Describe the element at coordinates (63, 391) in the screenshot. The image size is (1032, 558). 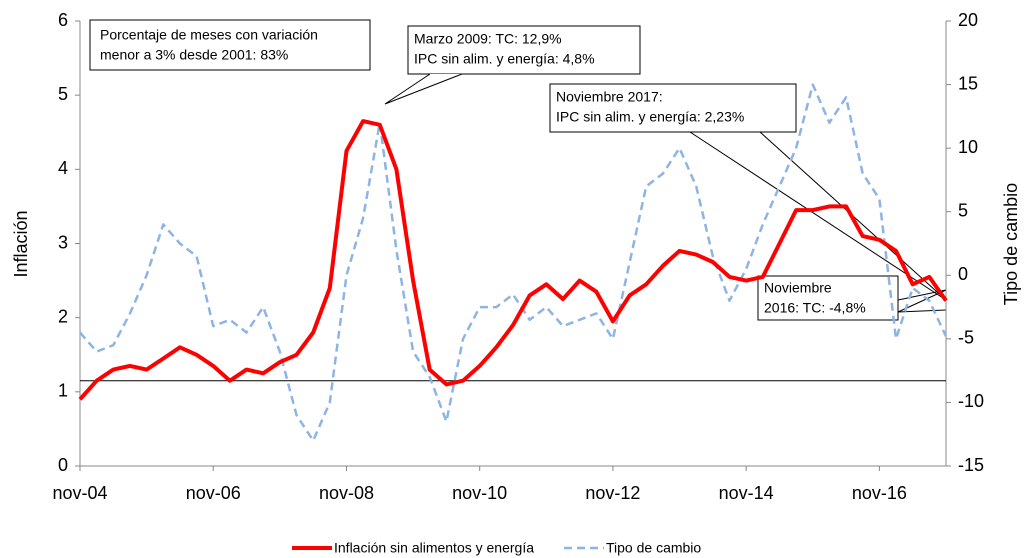
I see `y-tick-label: 1` at that location.